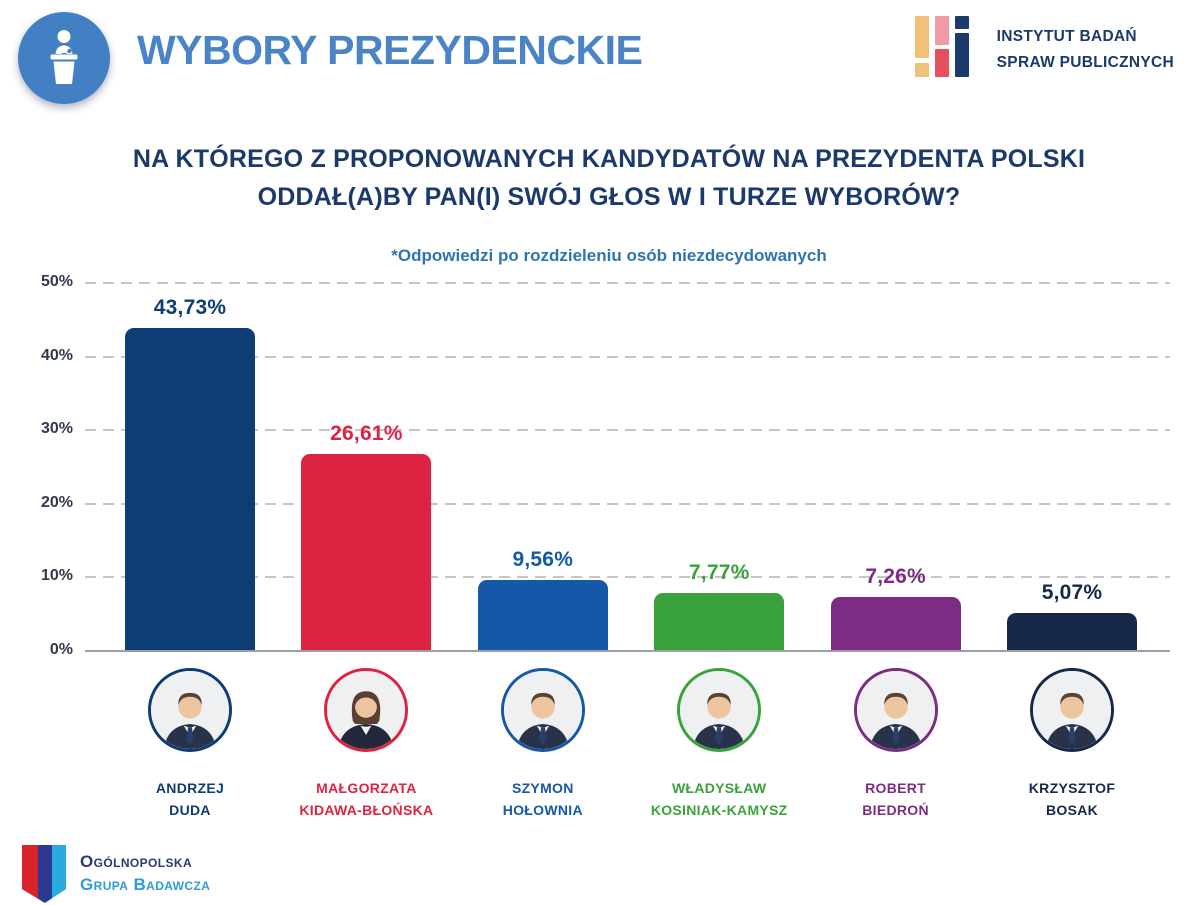 This screenshot has height=905, width=1188. Describe the element at coordinates (542, 788) in the screenshot. I see `candidate-name-line1: SZYMON` at that location.